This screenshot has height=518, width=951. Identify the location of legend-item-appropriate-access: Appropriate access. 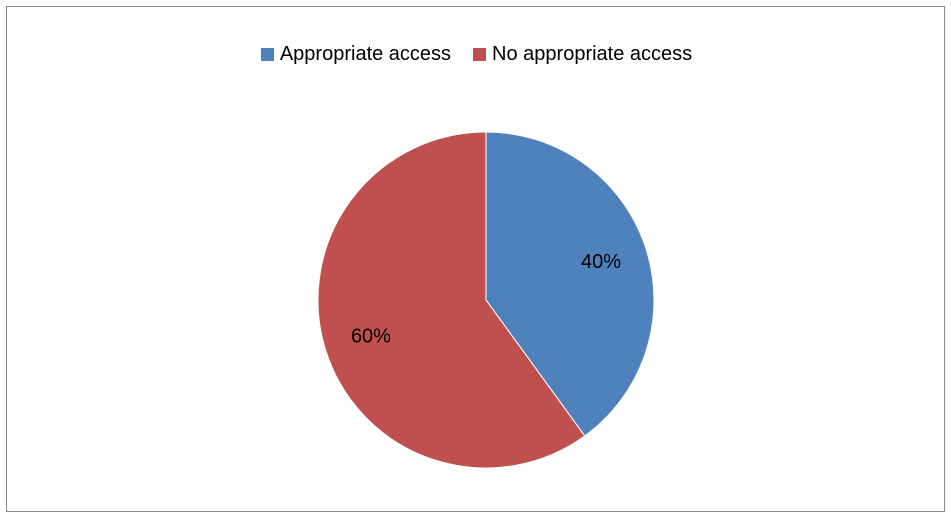
(356, 54).